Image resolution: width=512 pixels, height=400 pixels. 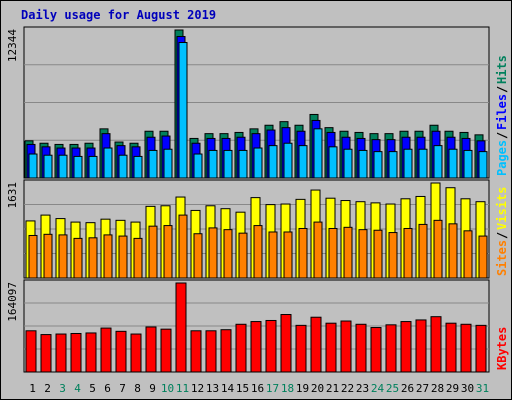 I want to click on legend-files: Files, so click(x=502, y=112).